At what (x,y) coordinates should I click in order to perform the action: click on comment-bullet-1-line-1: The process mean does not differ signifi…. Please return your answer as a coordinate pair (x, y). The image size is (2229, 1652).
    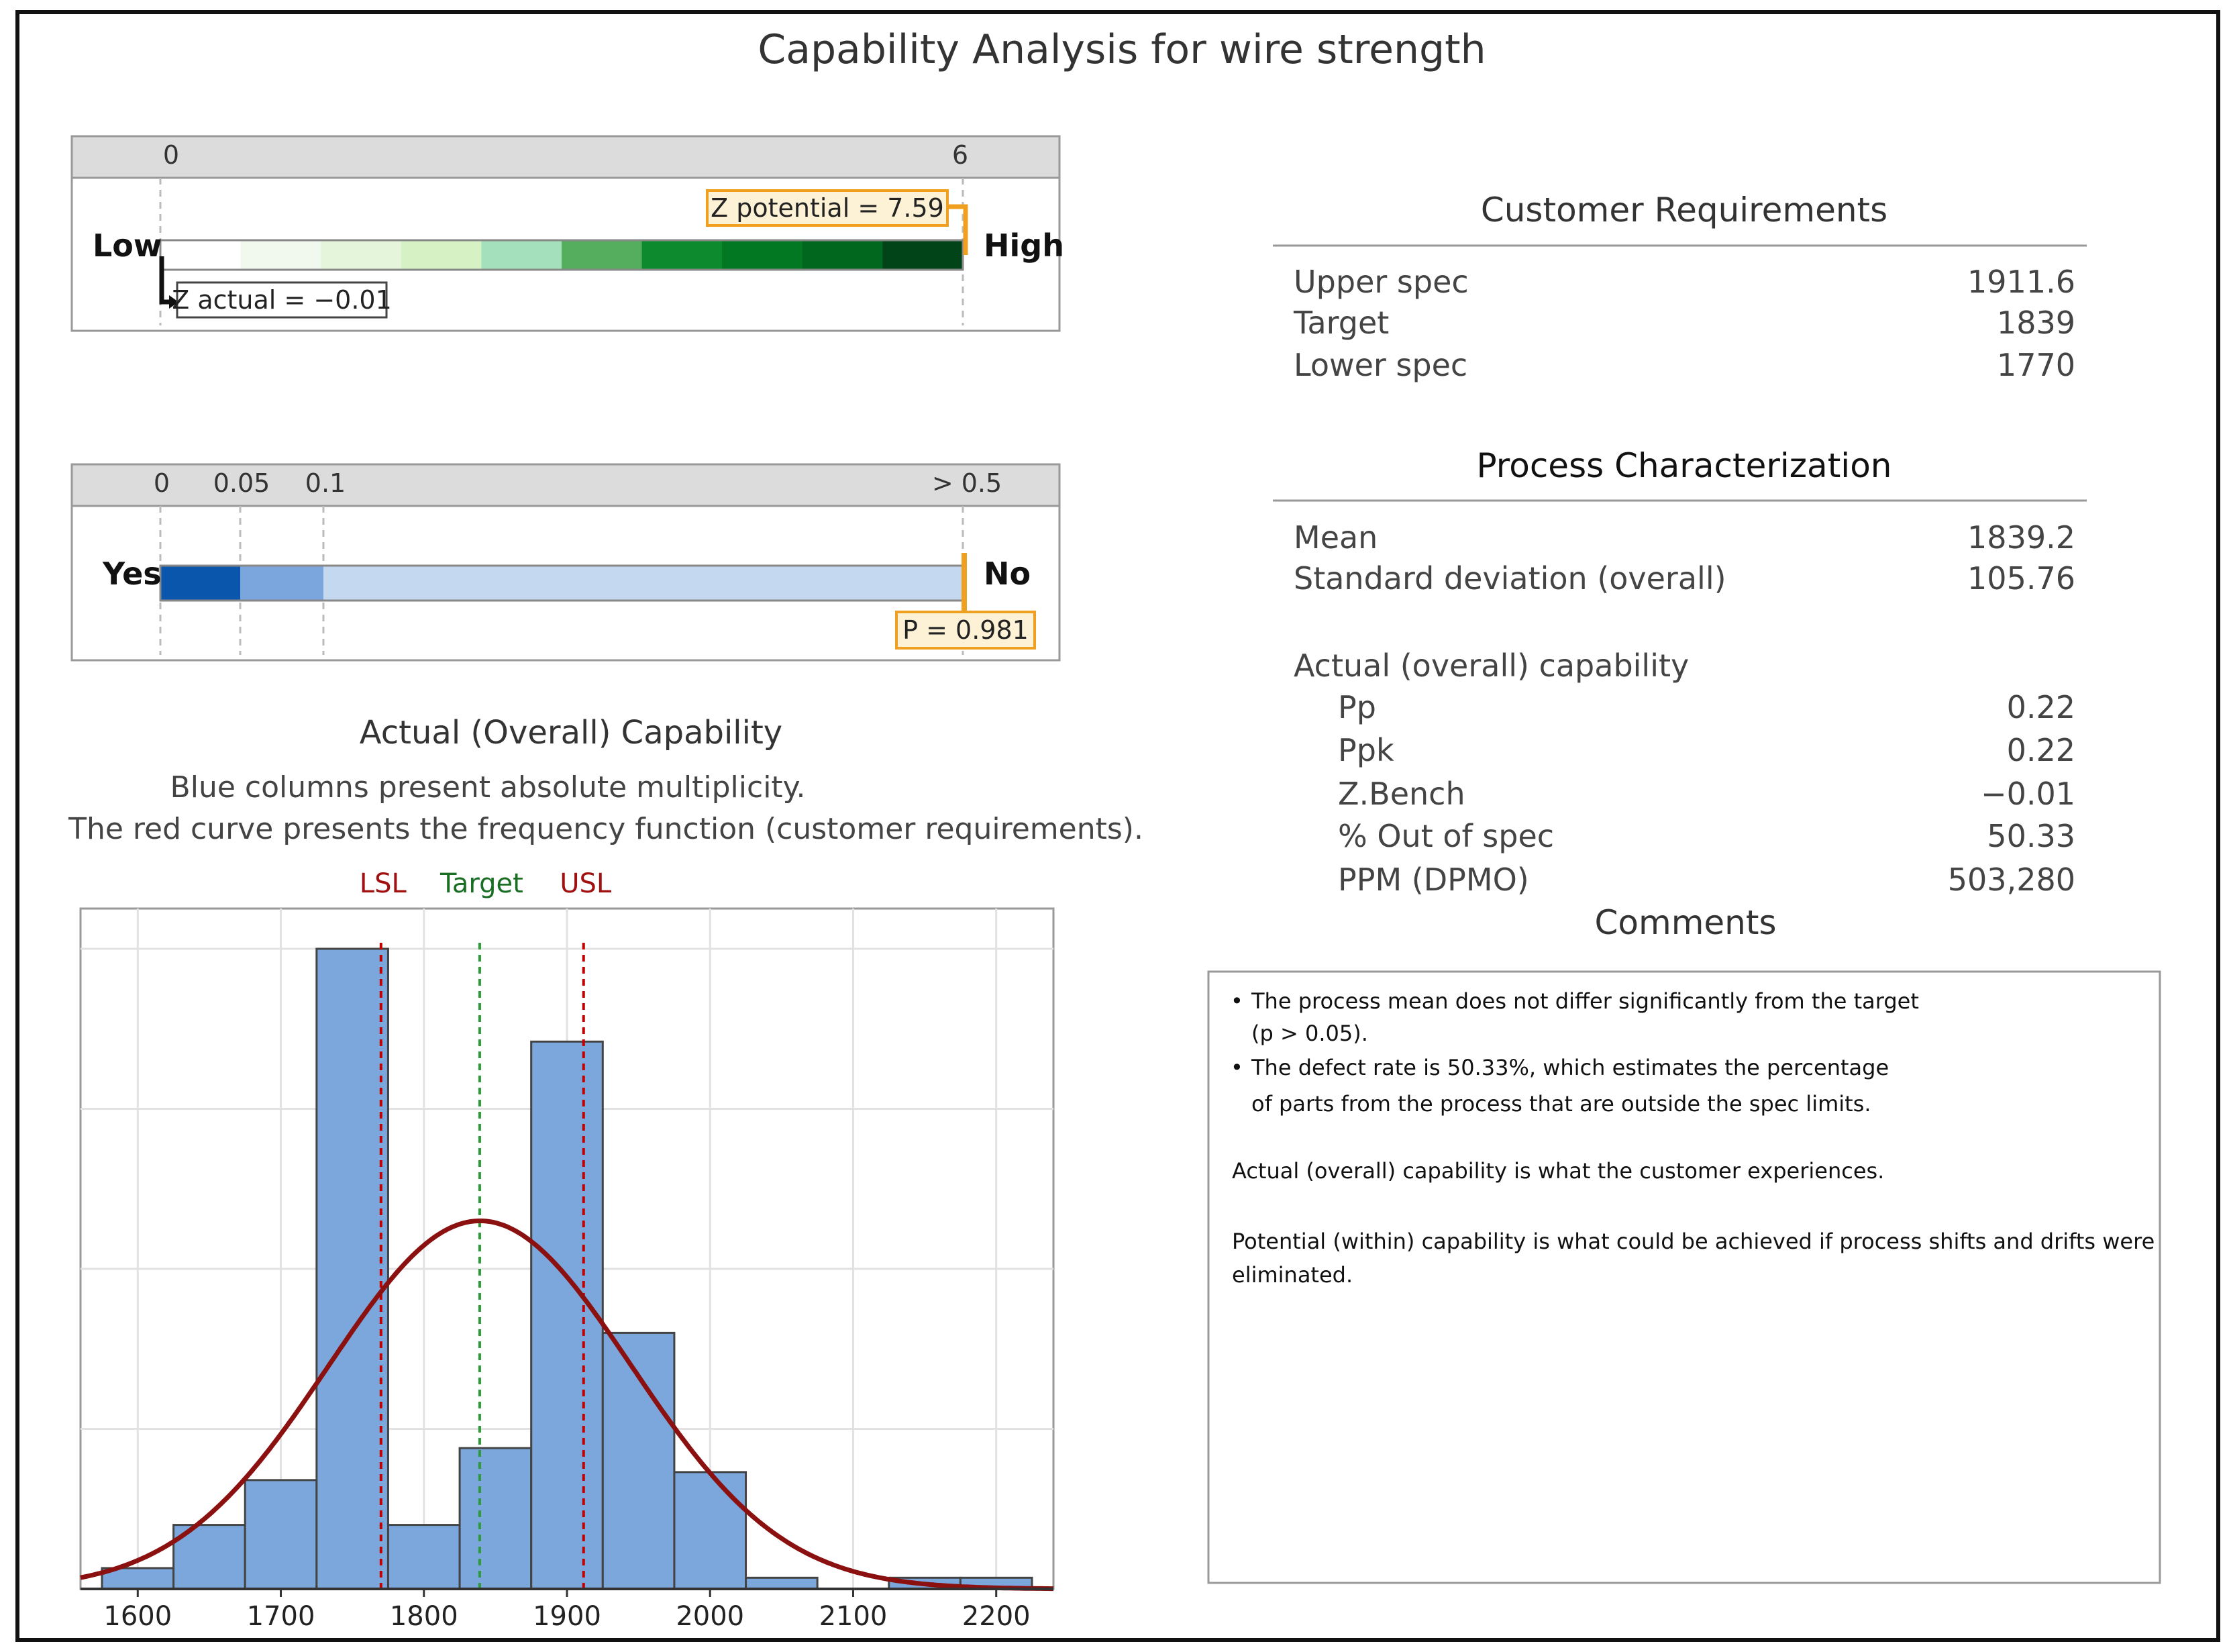
    Looking at the image, I should click on (1585, 1001).